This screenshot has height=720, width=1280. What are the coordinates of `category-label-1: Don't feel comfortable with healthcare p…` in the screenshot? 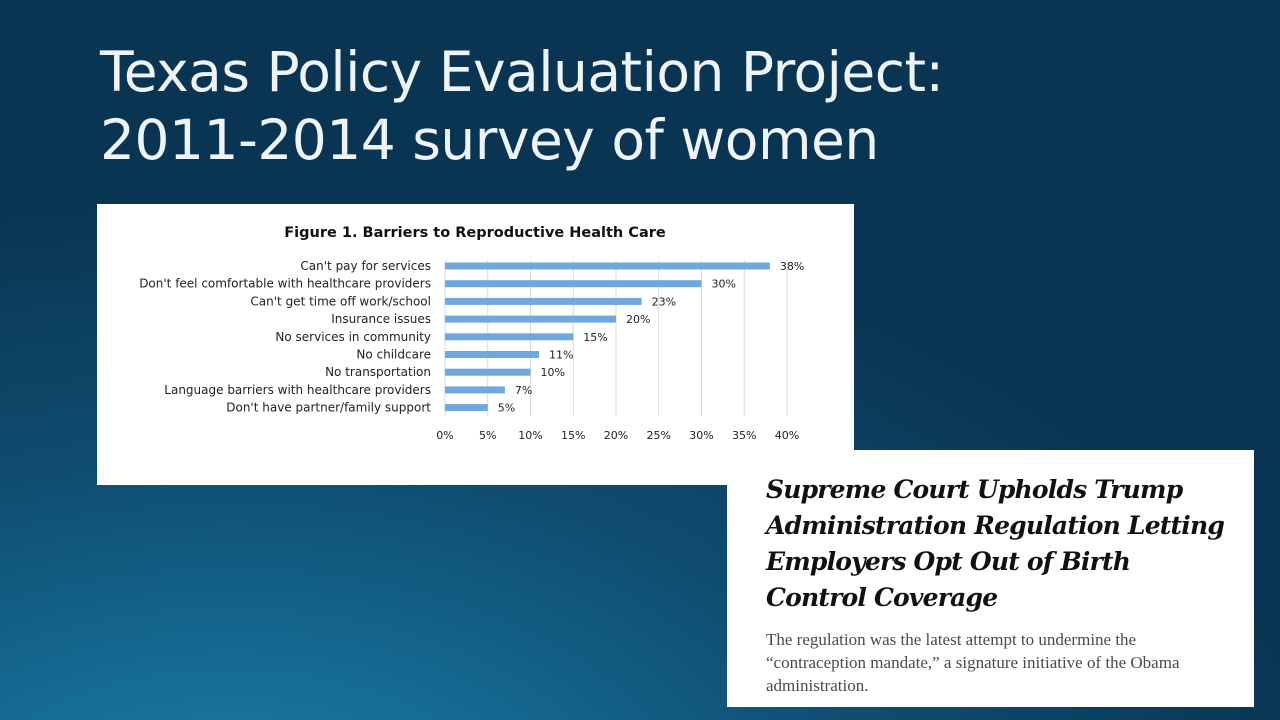 It's located at (285, 284).